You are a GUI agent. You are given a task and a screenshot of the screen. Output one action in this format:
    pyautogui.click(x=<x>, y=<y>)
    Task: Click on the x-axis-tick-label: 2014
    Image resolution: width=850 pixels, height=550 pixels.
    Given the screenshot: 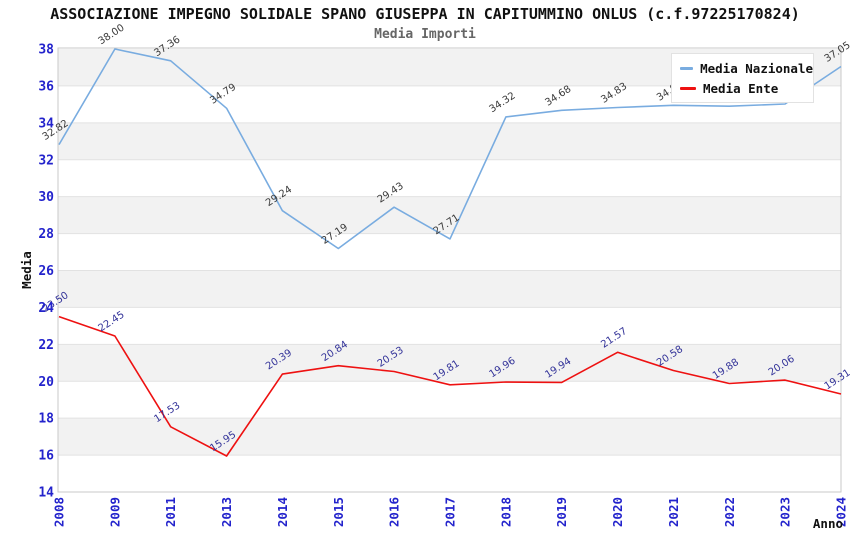 What is the action you would take?
    pyautogui.click(x=282, y=512)
    